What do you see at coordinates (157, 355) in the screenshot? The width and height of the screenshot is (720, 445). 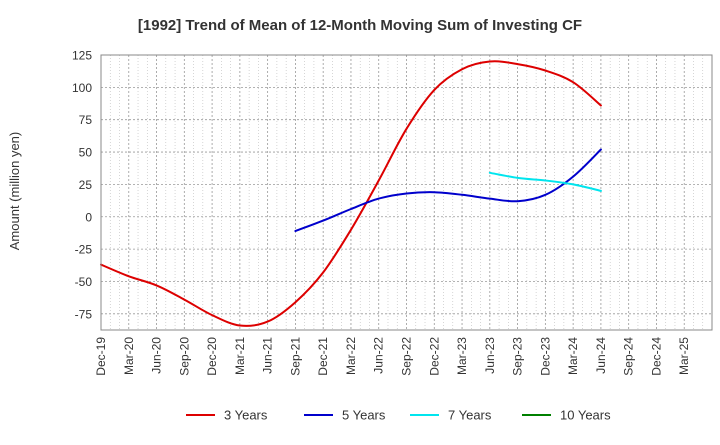 I see `x-tick-label: Jun-20` at bounding box center [157, 355].